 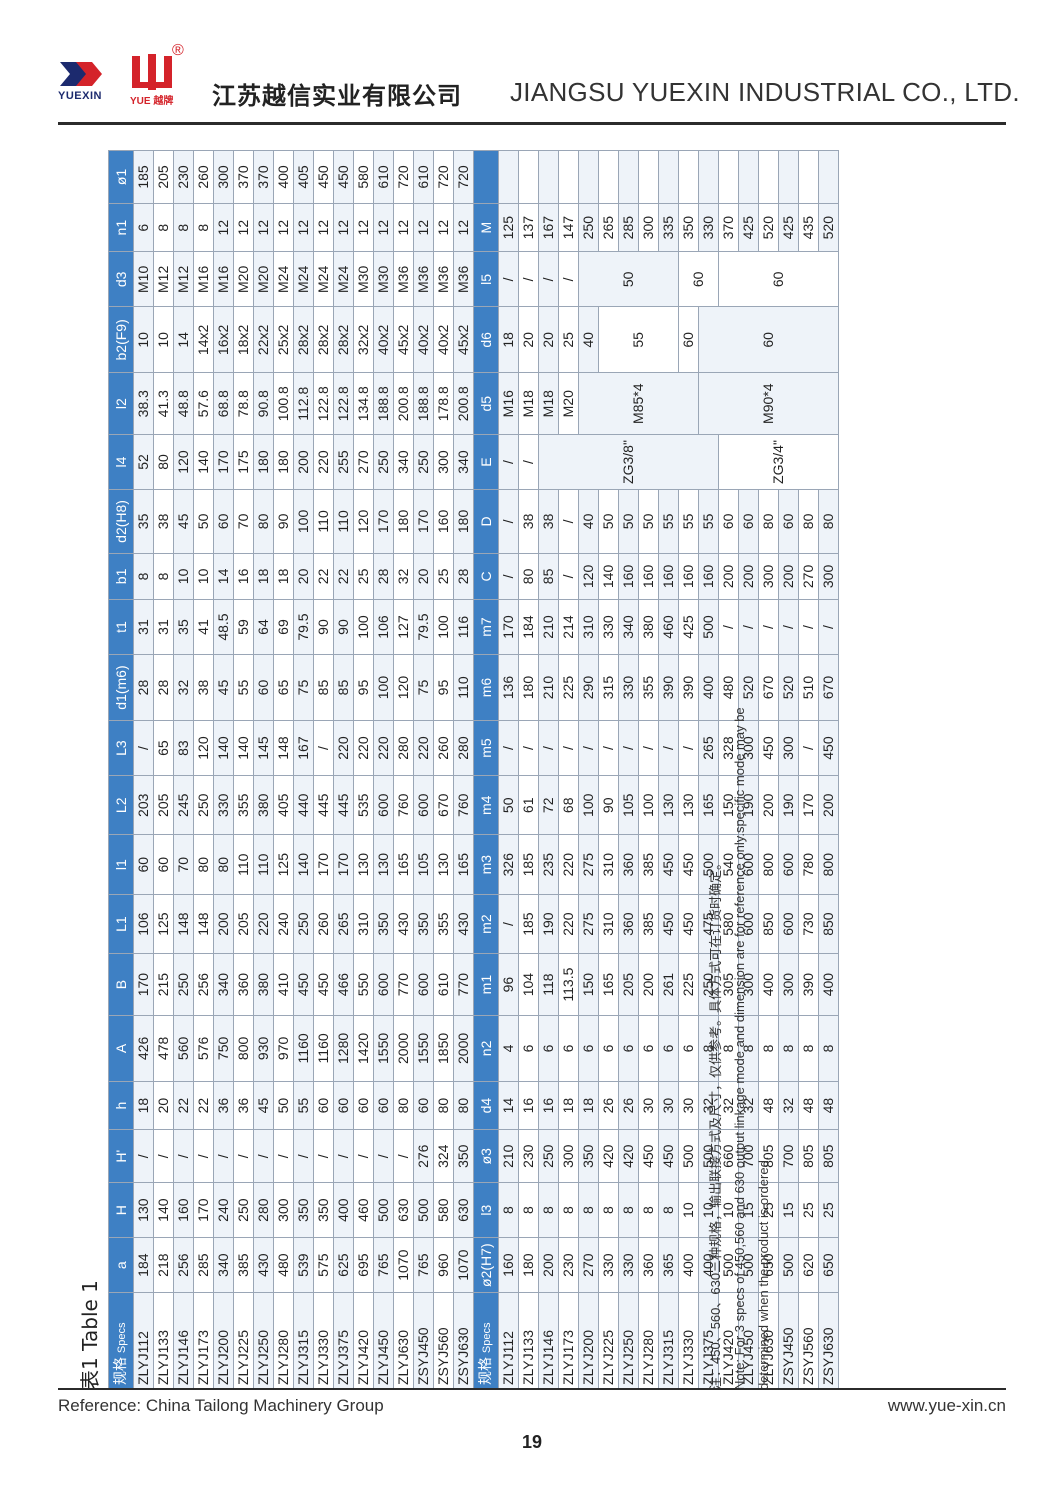 What do you see at coordinates (223, 1048) in the screenshot?
I see `table-cell: 750` at bounding box center [223, 1048].